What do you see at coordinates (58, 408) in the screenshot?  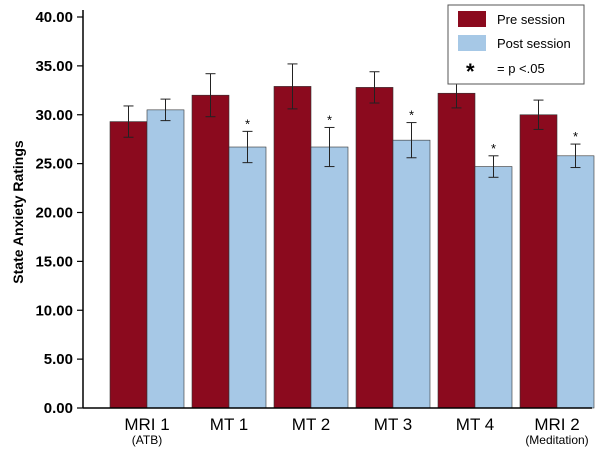 I see `y-tick-label-0: 0.00` at bounding box center [58, 408].